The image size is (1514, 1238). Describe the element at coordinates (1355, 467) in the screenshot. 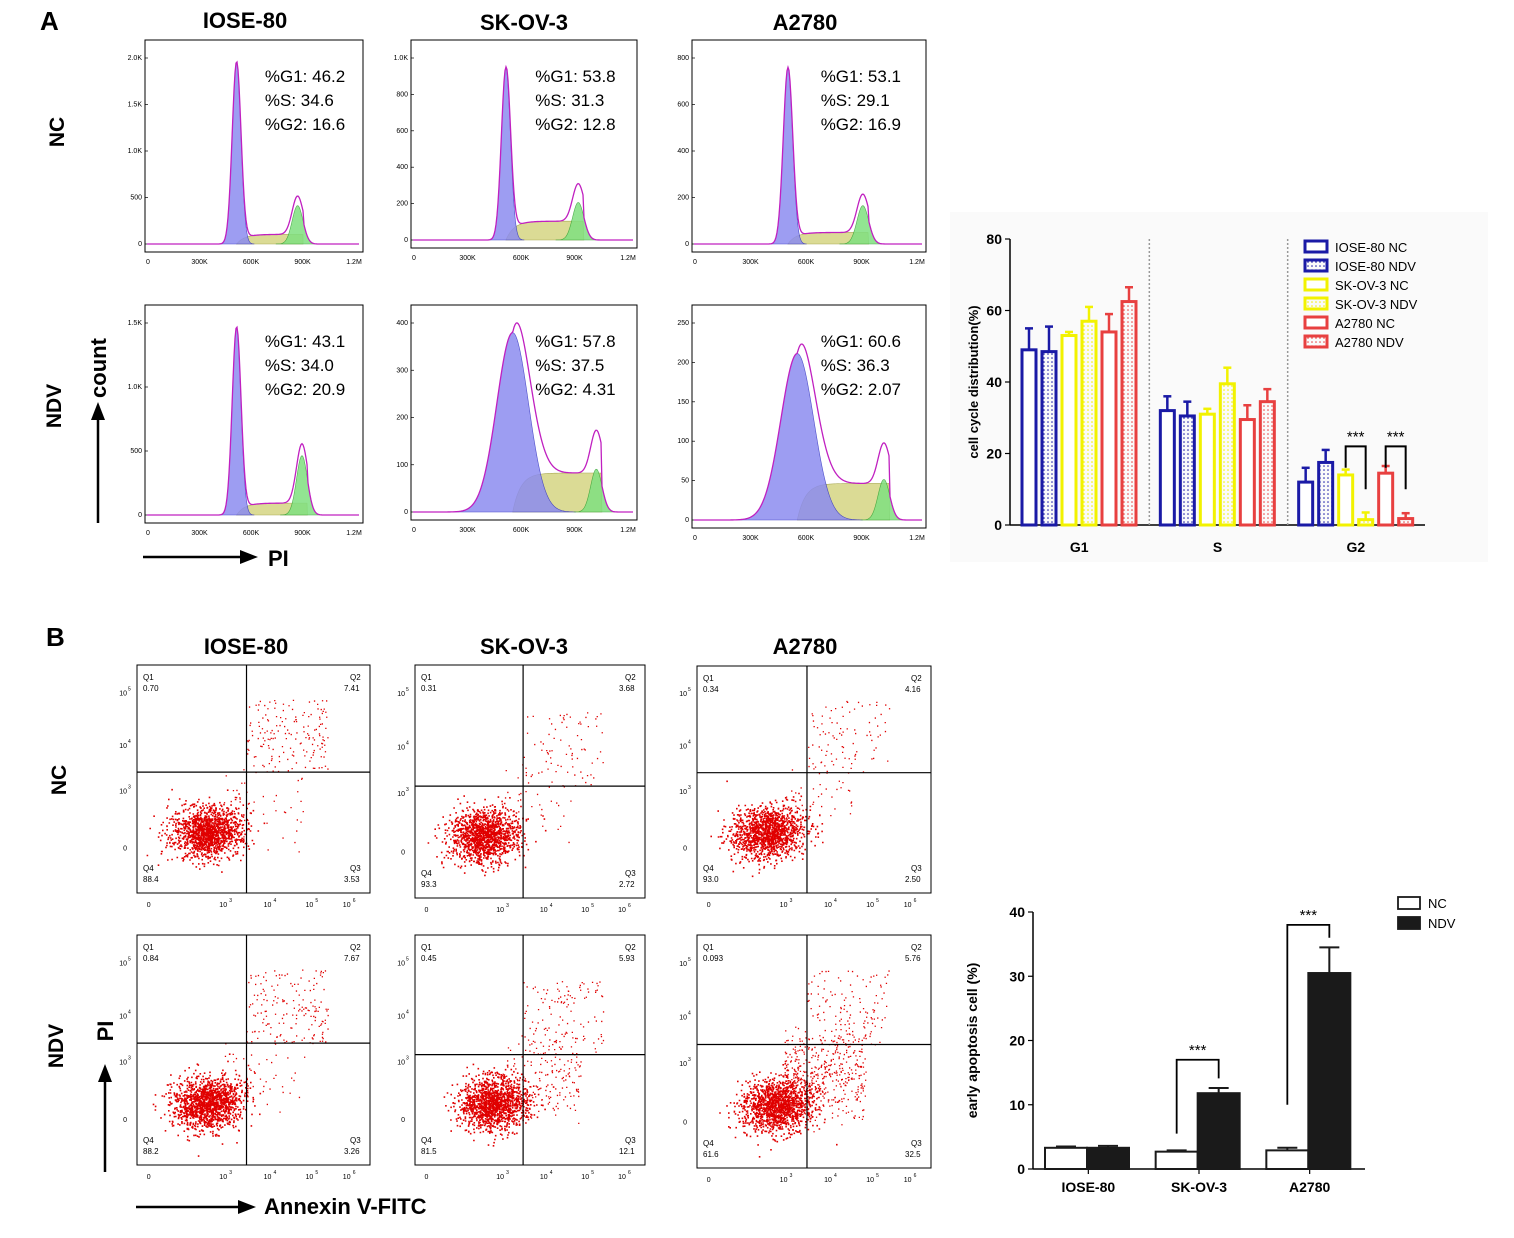

I see `cc-significance-bracket` at that location.